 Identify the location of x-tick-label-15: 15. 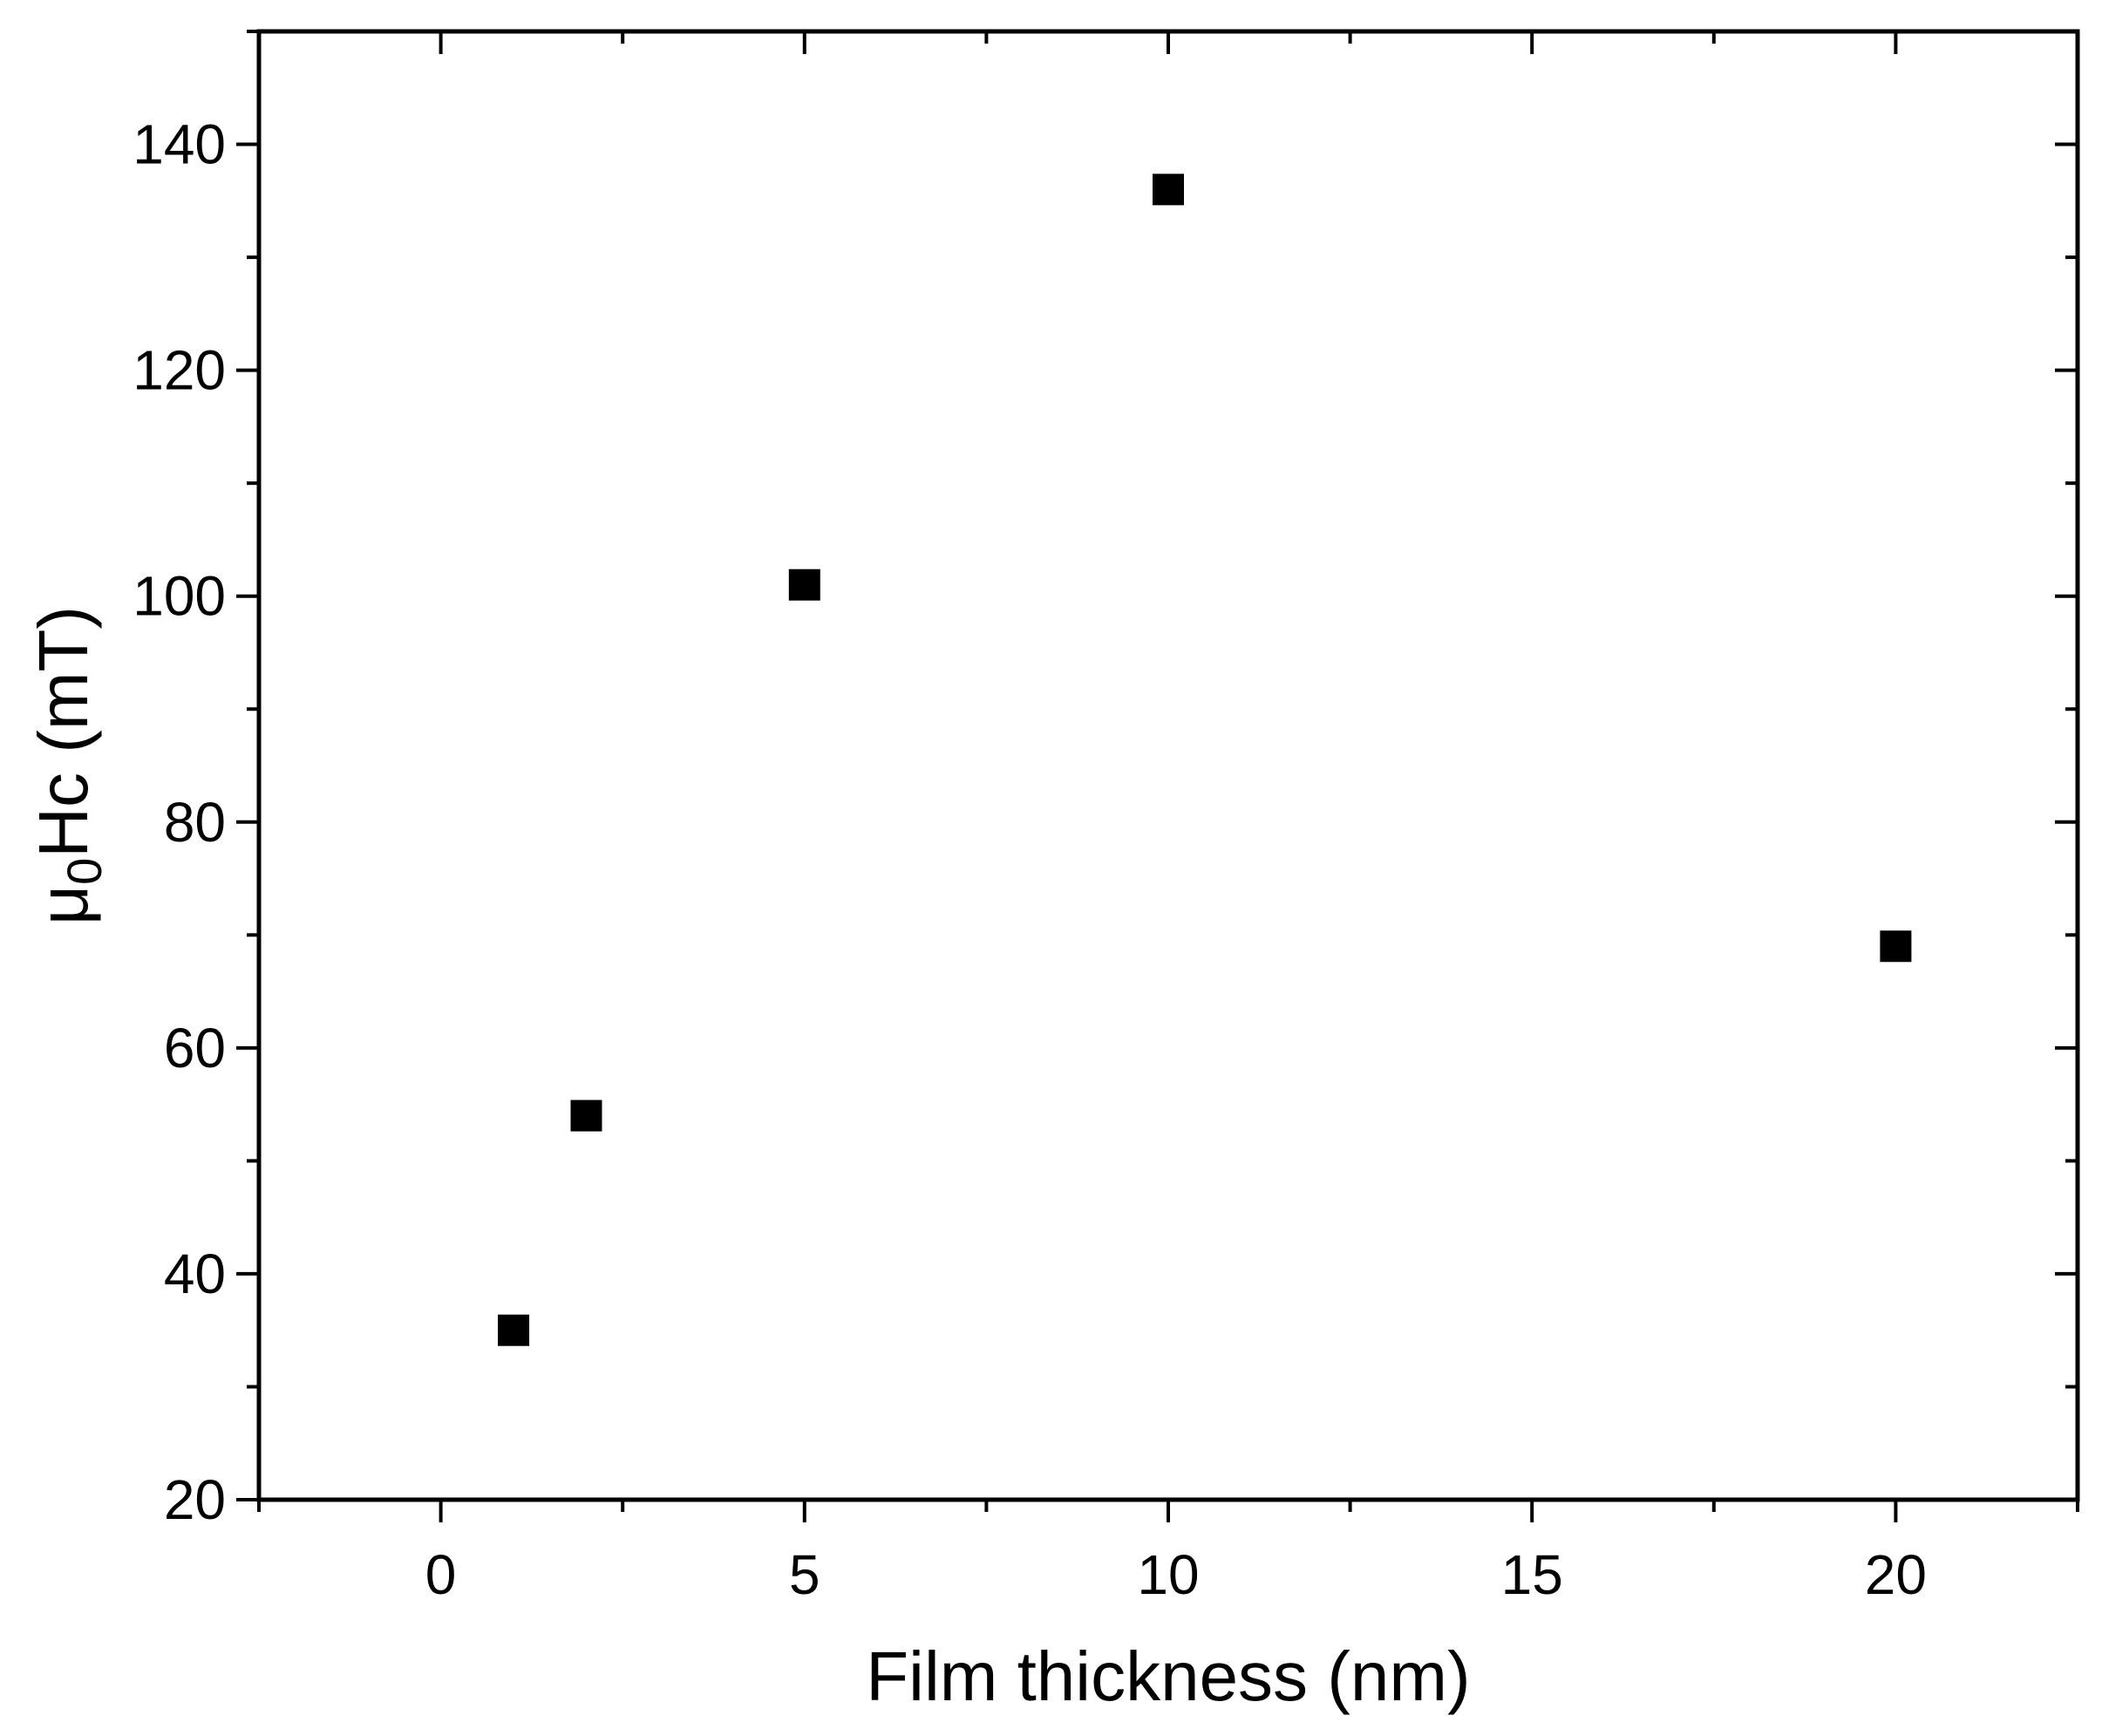
(1532, 1574).